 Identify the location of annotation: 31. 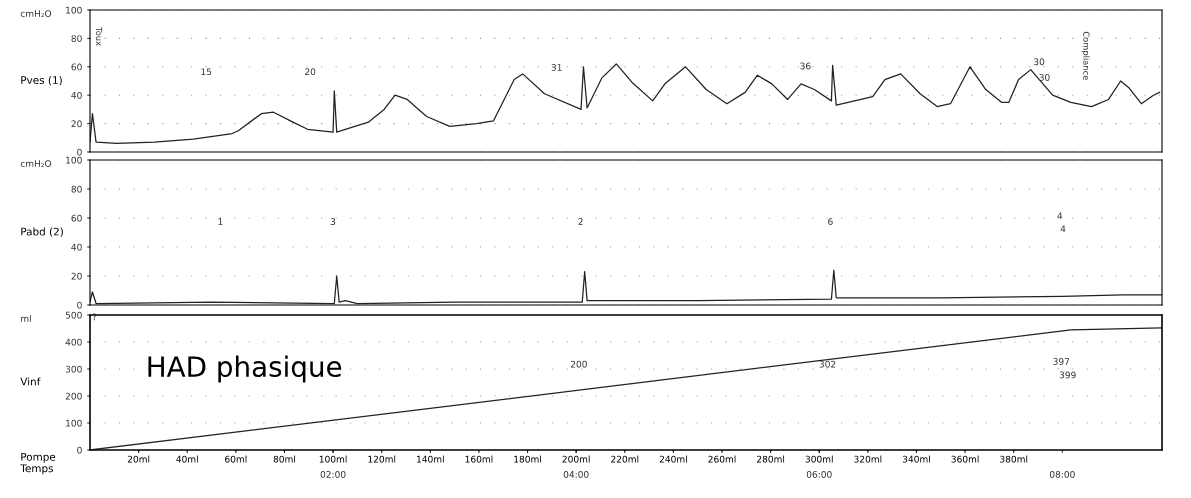
(556, 67).